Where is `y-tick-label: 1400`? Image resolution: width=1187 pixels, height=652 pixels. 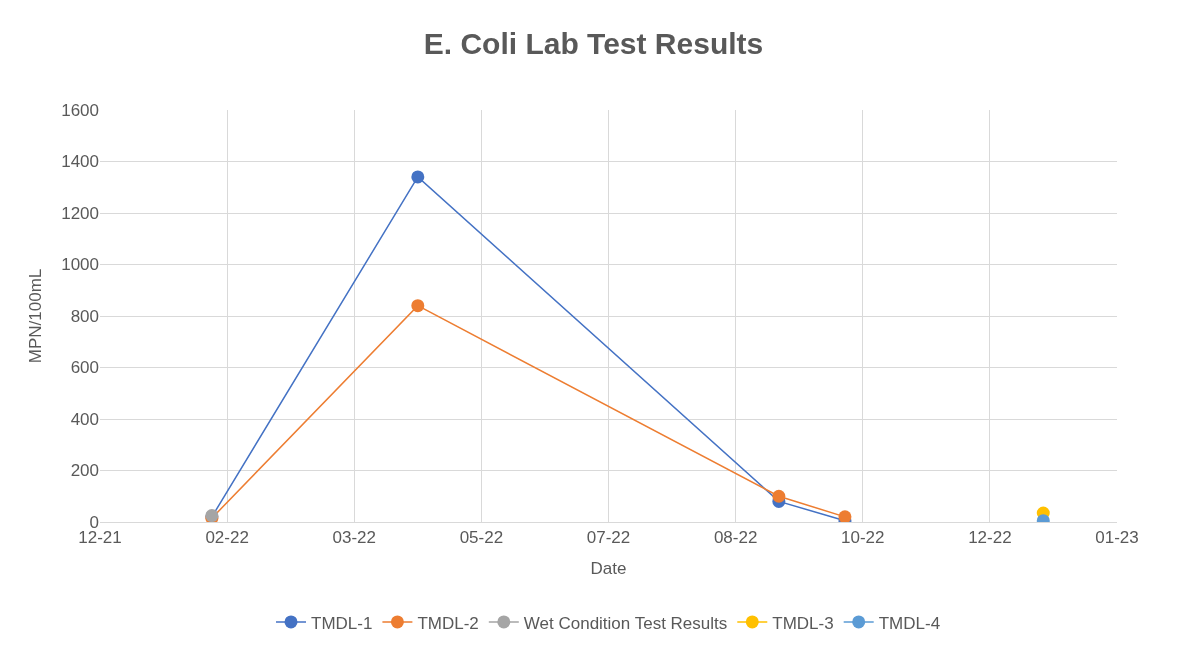 y-tick-label: 1400 is located at coordinates (80, 162).